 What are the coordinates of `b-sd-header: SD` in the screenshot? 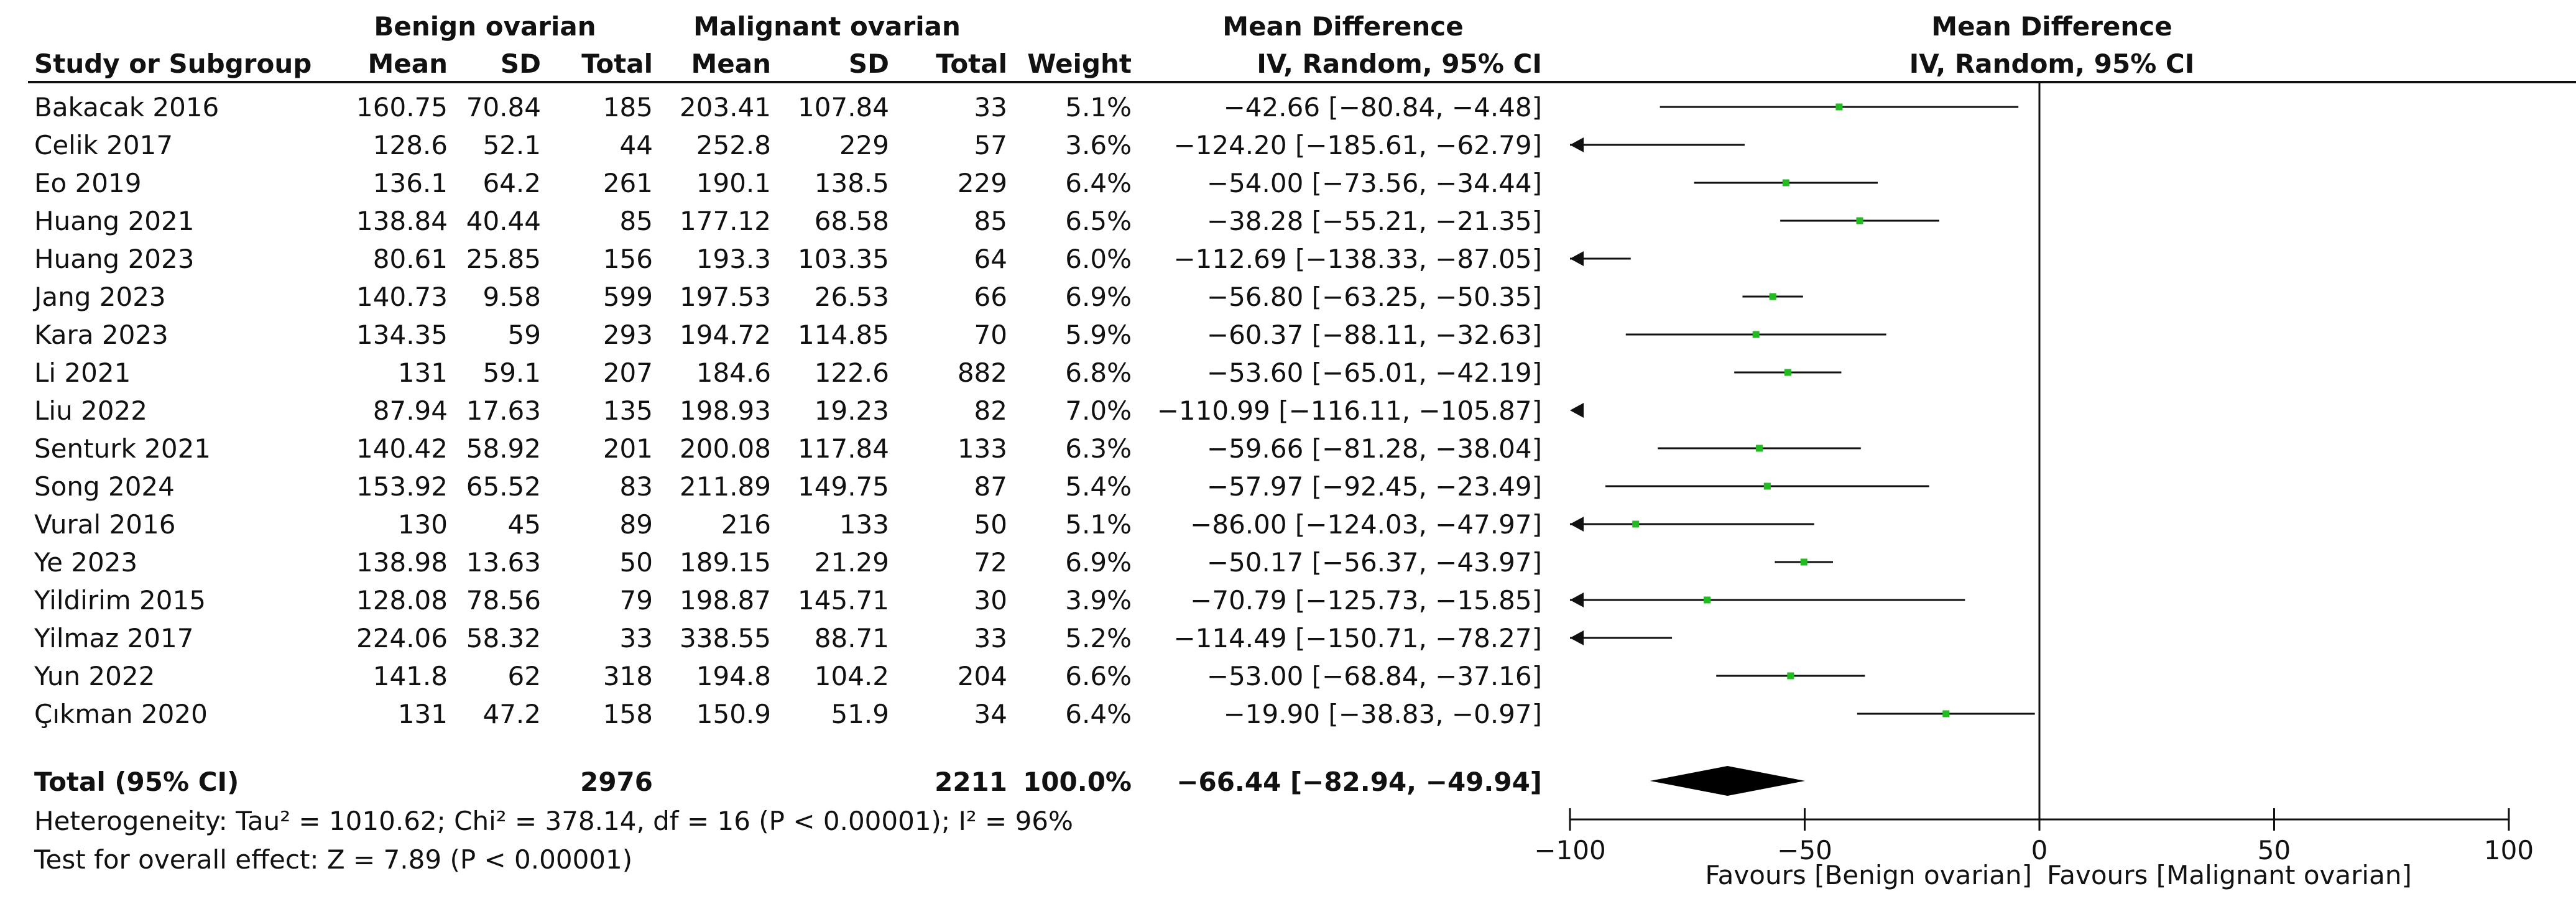 It's located at (520, 63).